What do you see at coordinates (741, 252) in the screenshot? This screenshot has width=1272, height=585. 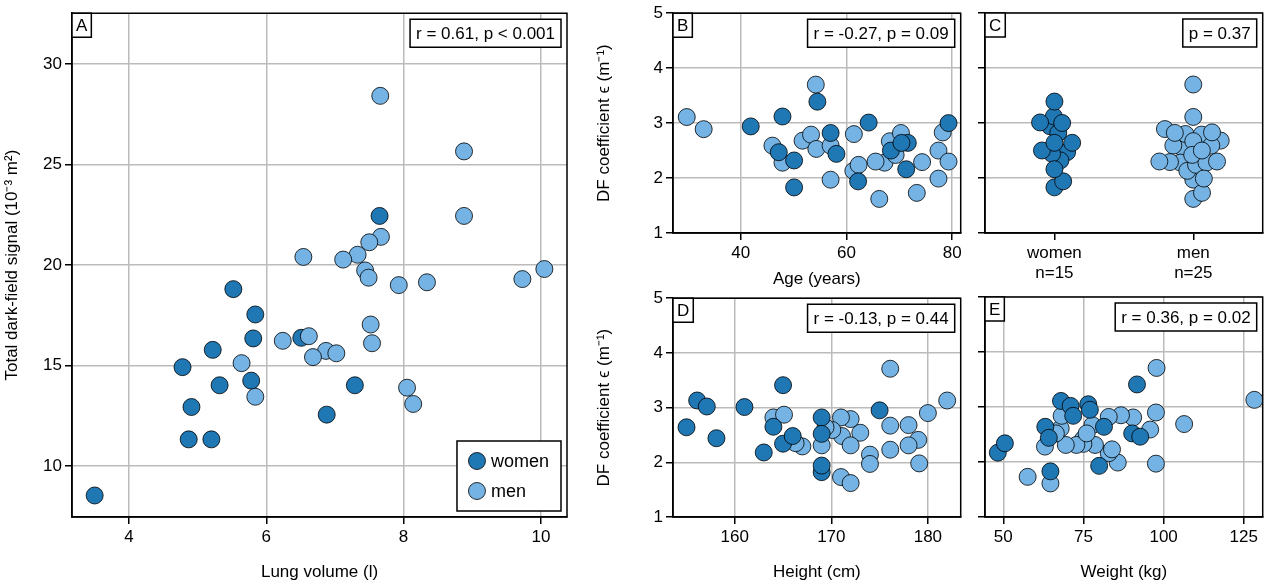 I see `x-tick-label: 40` at bounding box center [741, 252].